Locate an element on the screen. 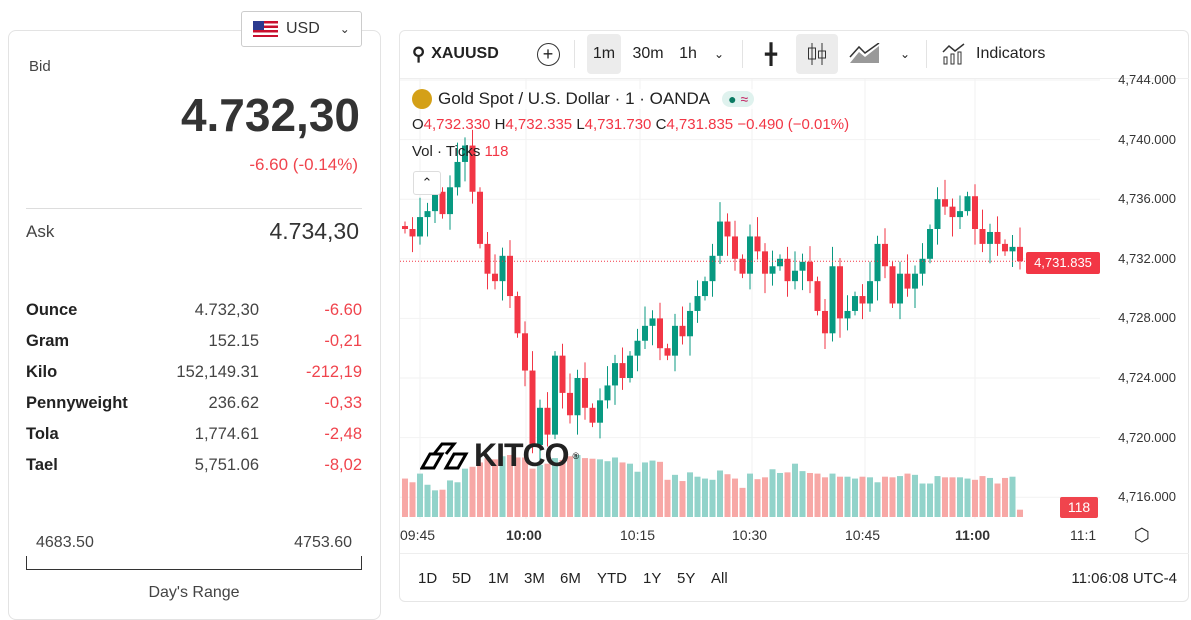 Image resolution: width=1191 pixels, height=620 pixels. range-button-ytd: YTD is located at coordinates (612, 578).